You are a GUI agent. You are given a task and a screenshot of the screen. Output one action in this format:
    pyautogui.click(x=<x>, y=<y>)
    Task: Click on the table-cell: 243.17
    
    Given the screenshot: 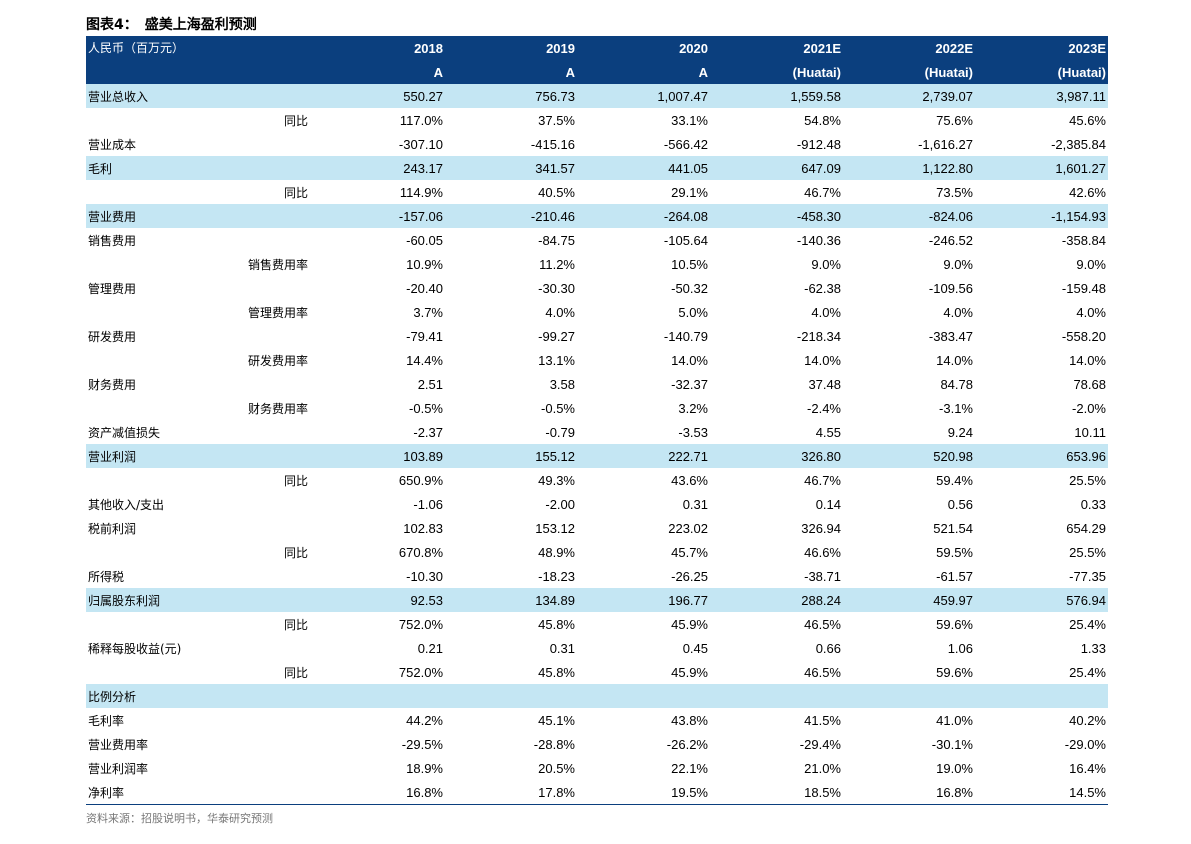 What is the action you would take?
    pyautogui.click(x=378, y=168)
    